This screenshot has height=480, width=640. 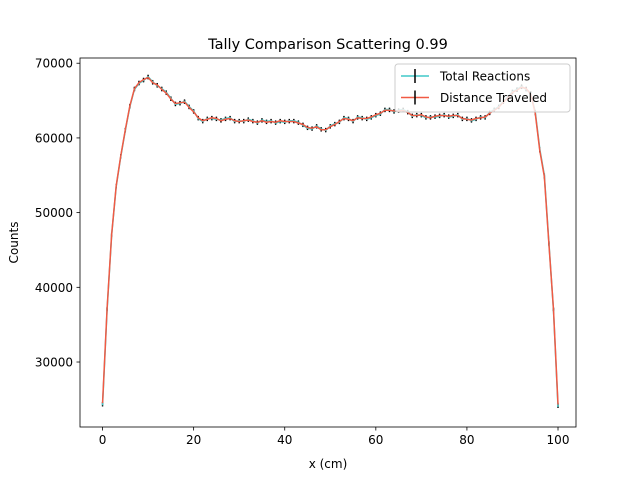 What do you see at coordinates (103, 440) in the screenshot?
I see `x-tick-label: 0` at bounding box center [103, 440].